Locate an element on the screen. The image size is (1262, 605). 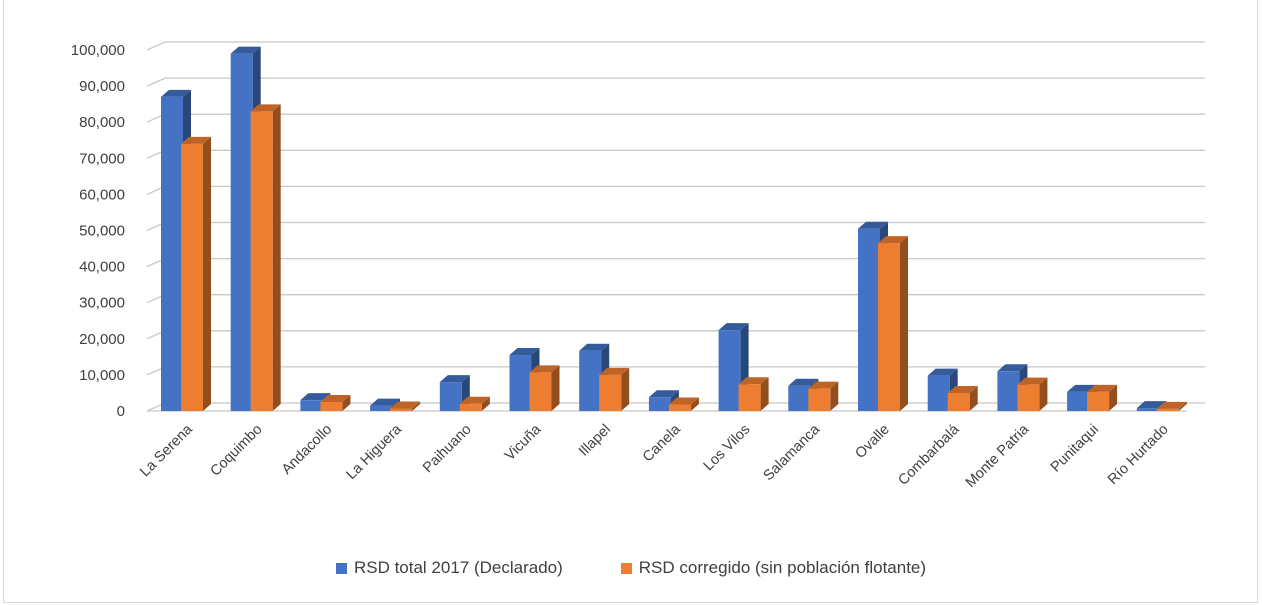
x-tick-label: Coquimbo is located at coordinates (236, 451).